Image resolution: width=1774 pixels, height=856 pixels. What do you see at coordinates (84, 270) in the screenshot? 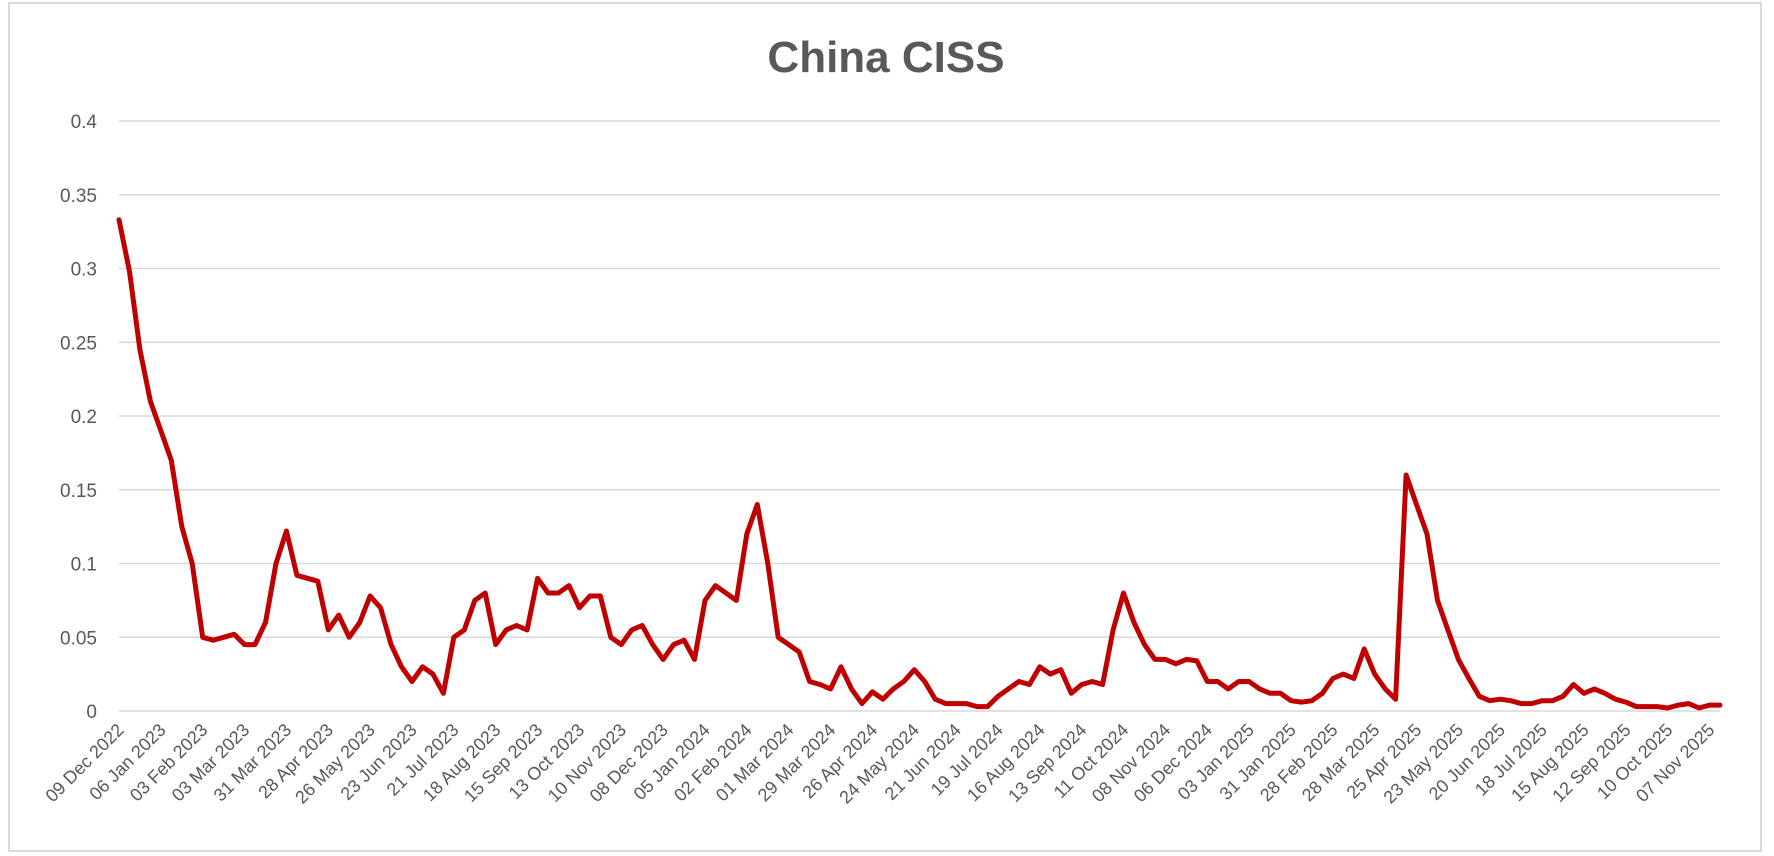
I see `y-tick-label: 0.3` at bounding box center [84, 270].